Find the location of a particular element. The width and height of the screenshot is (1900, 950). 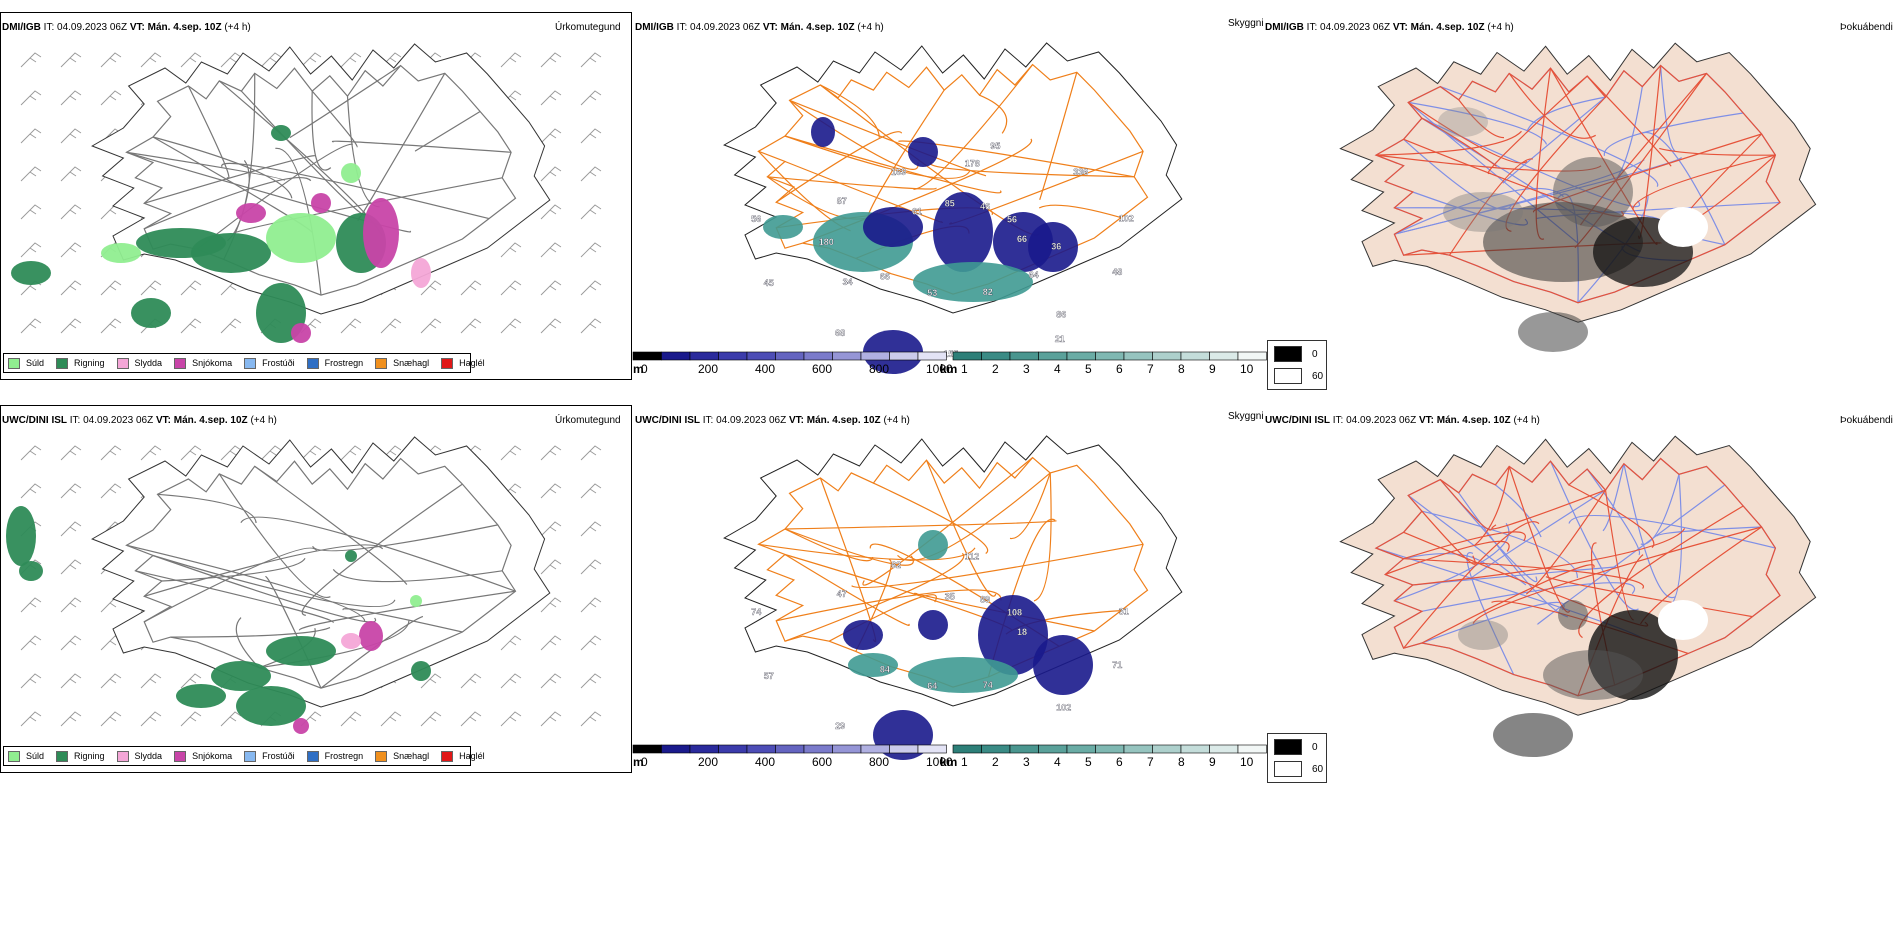

scale-tick-km: 8 is located at coordinates (1181, 762).